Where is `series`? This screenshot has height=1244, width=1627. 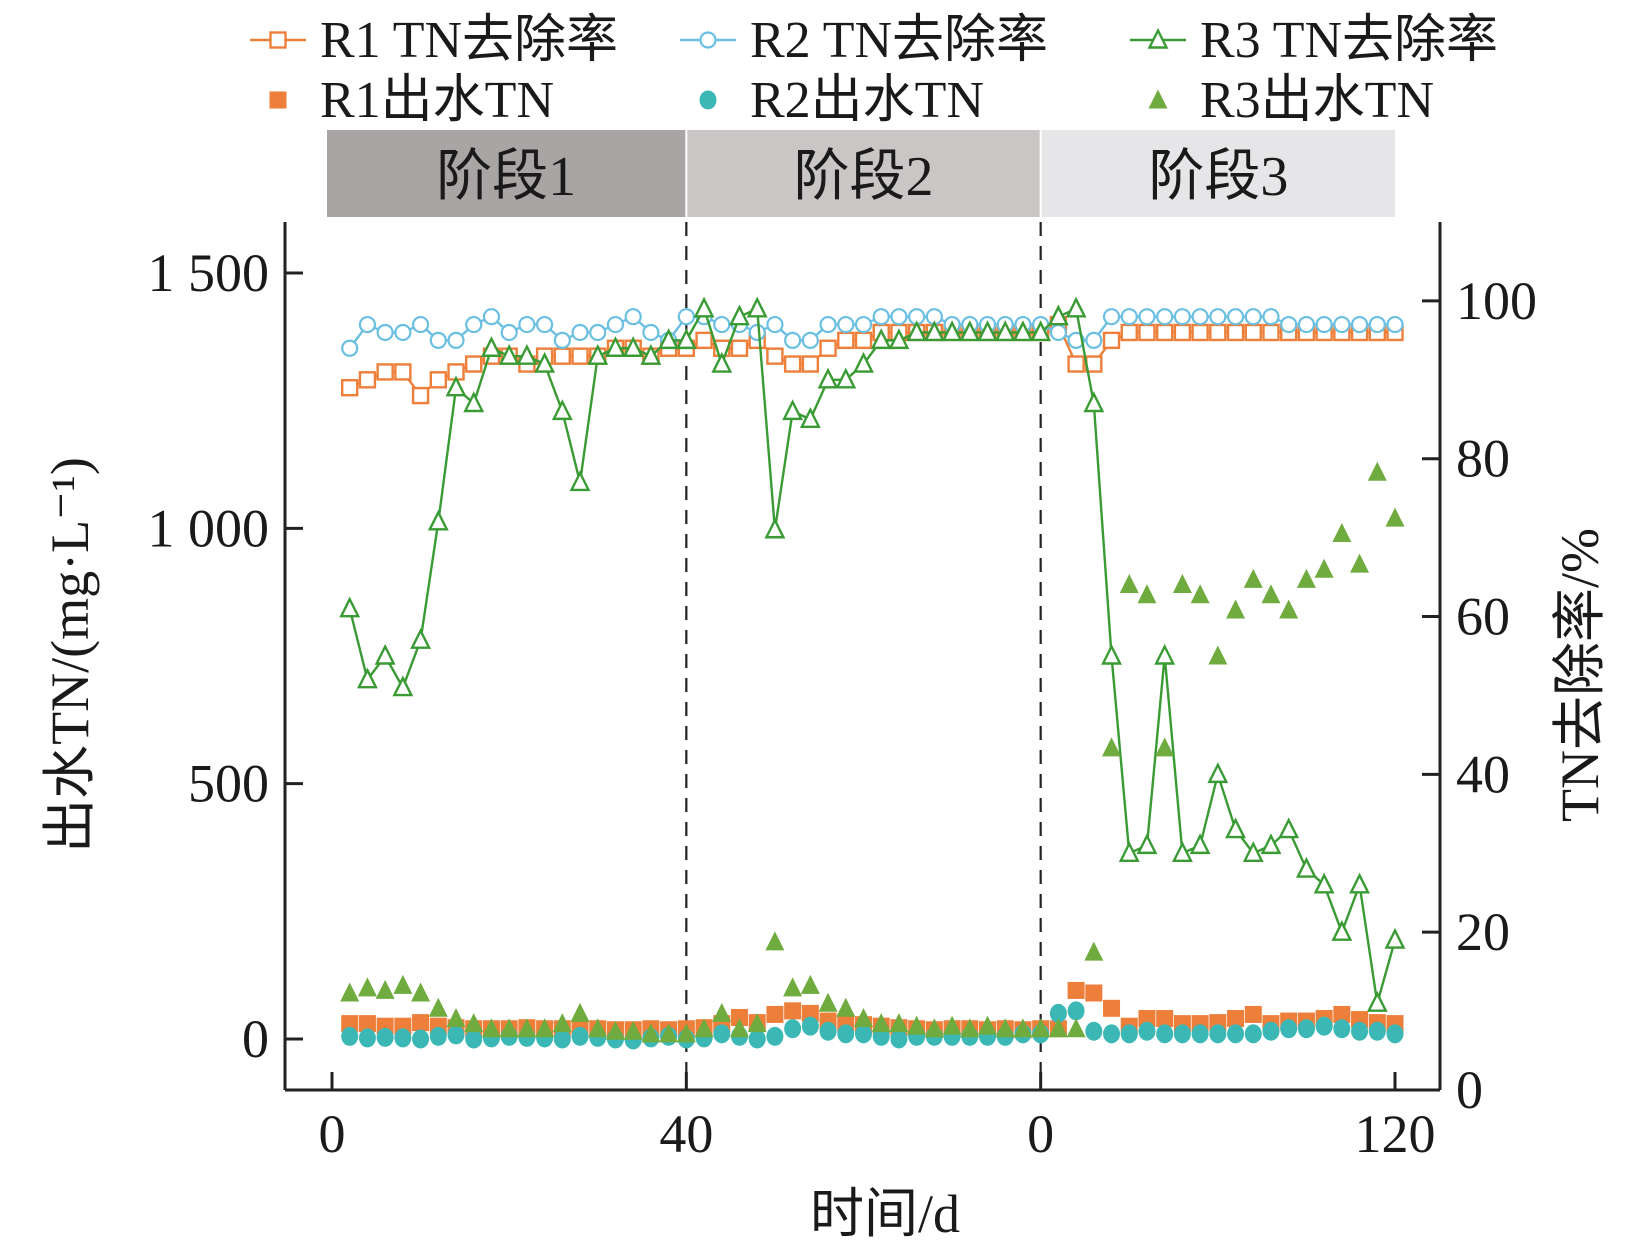 series is located at coordinates (872, 1010).